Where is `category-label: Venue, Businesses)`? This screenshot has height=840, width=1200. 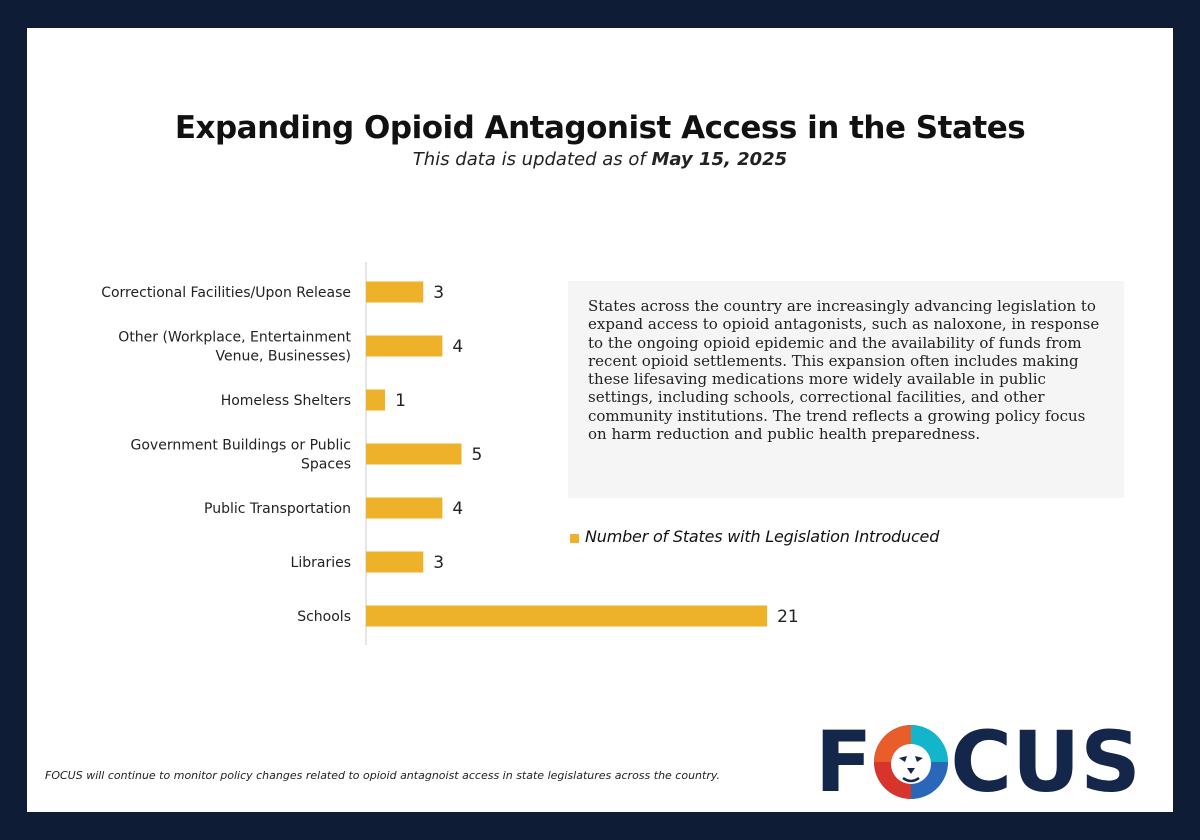
category-label: Venue, Businesses) is located at coordinates (283, 357).